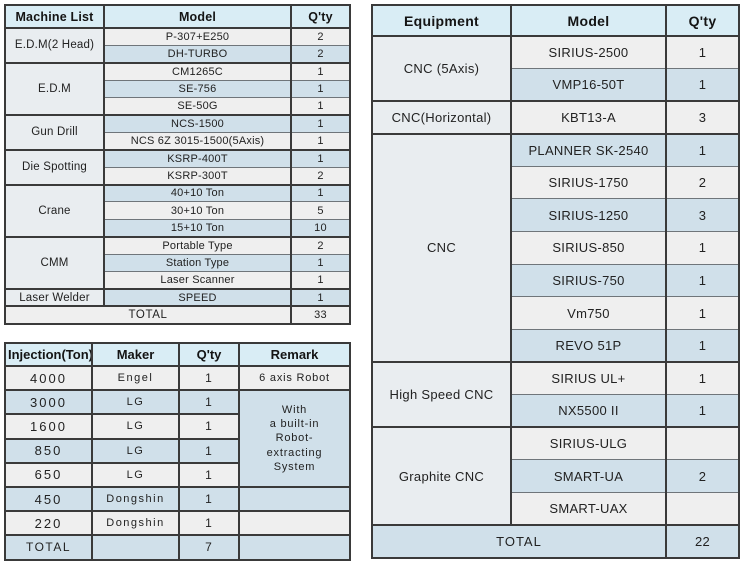  Describe the element at coordinates (135, 523) in the screenshot. I see `maker-cell: Dongshin` at that location.